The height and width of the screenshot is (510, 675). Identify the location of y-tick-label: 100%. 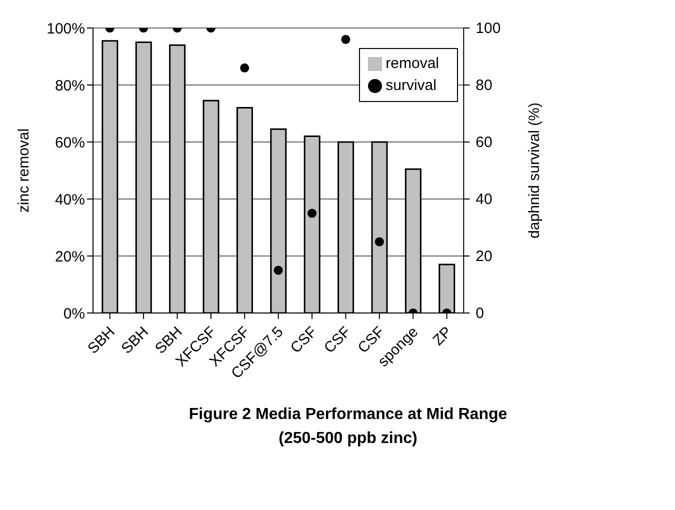
(65, 29).